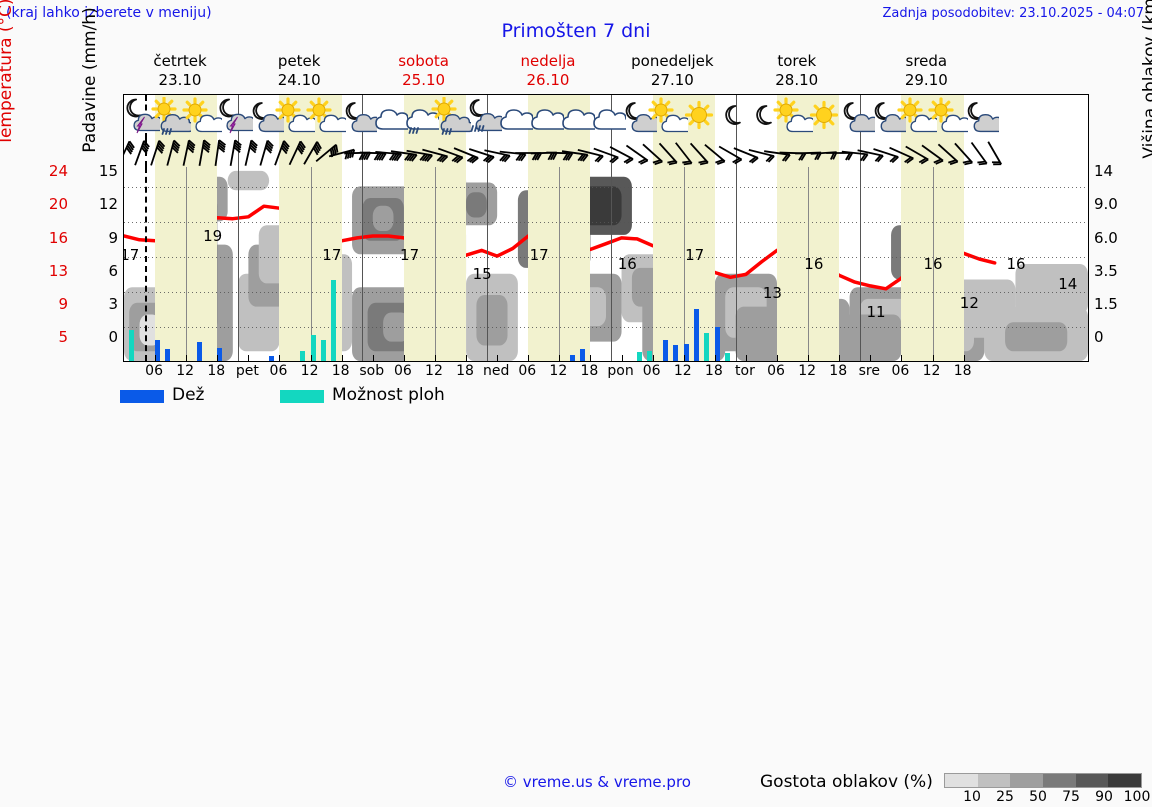 This screenshot has width=1152, height=807. Describe the element at coordinates (772, 293) in the screenshot. I see `temperature-label-8: 13` at that location.